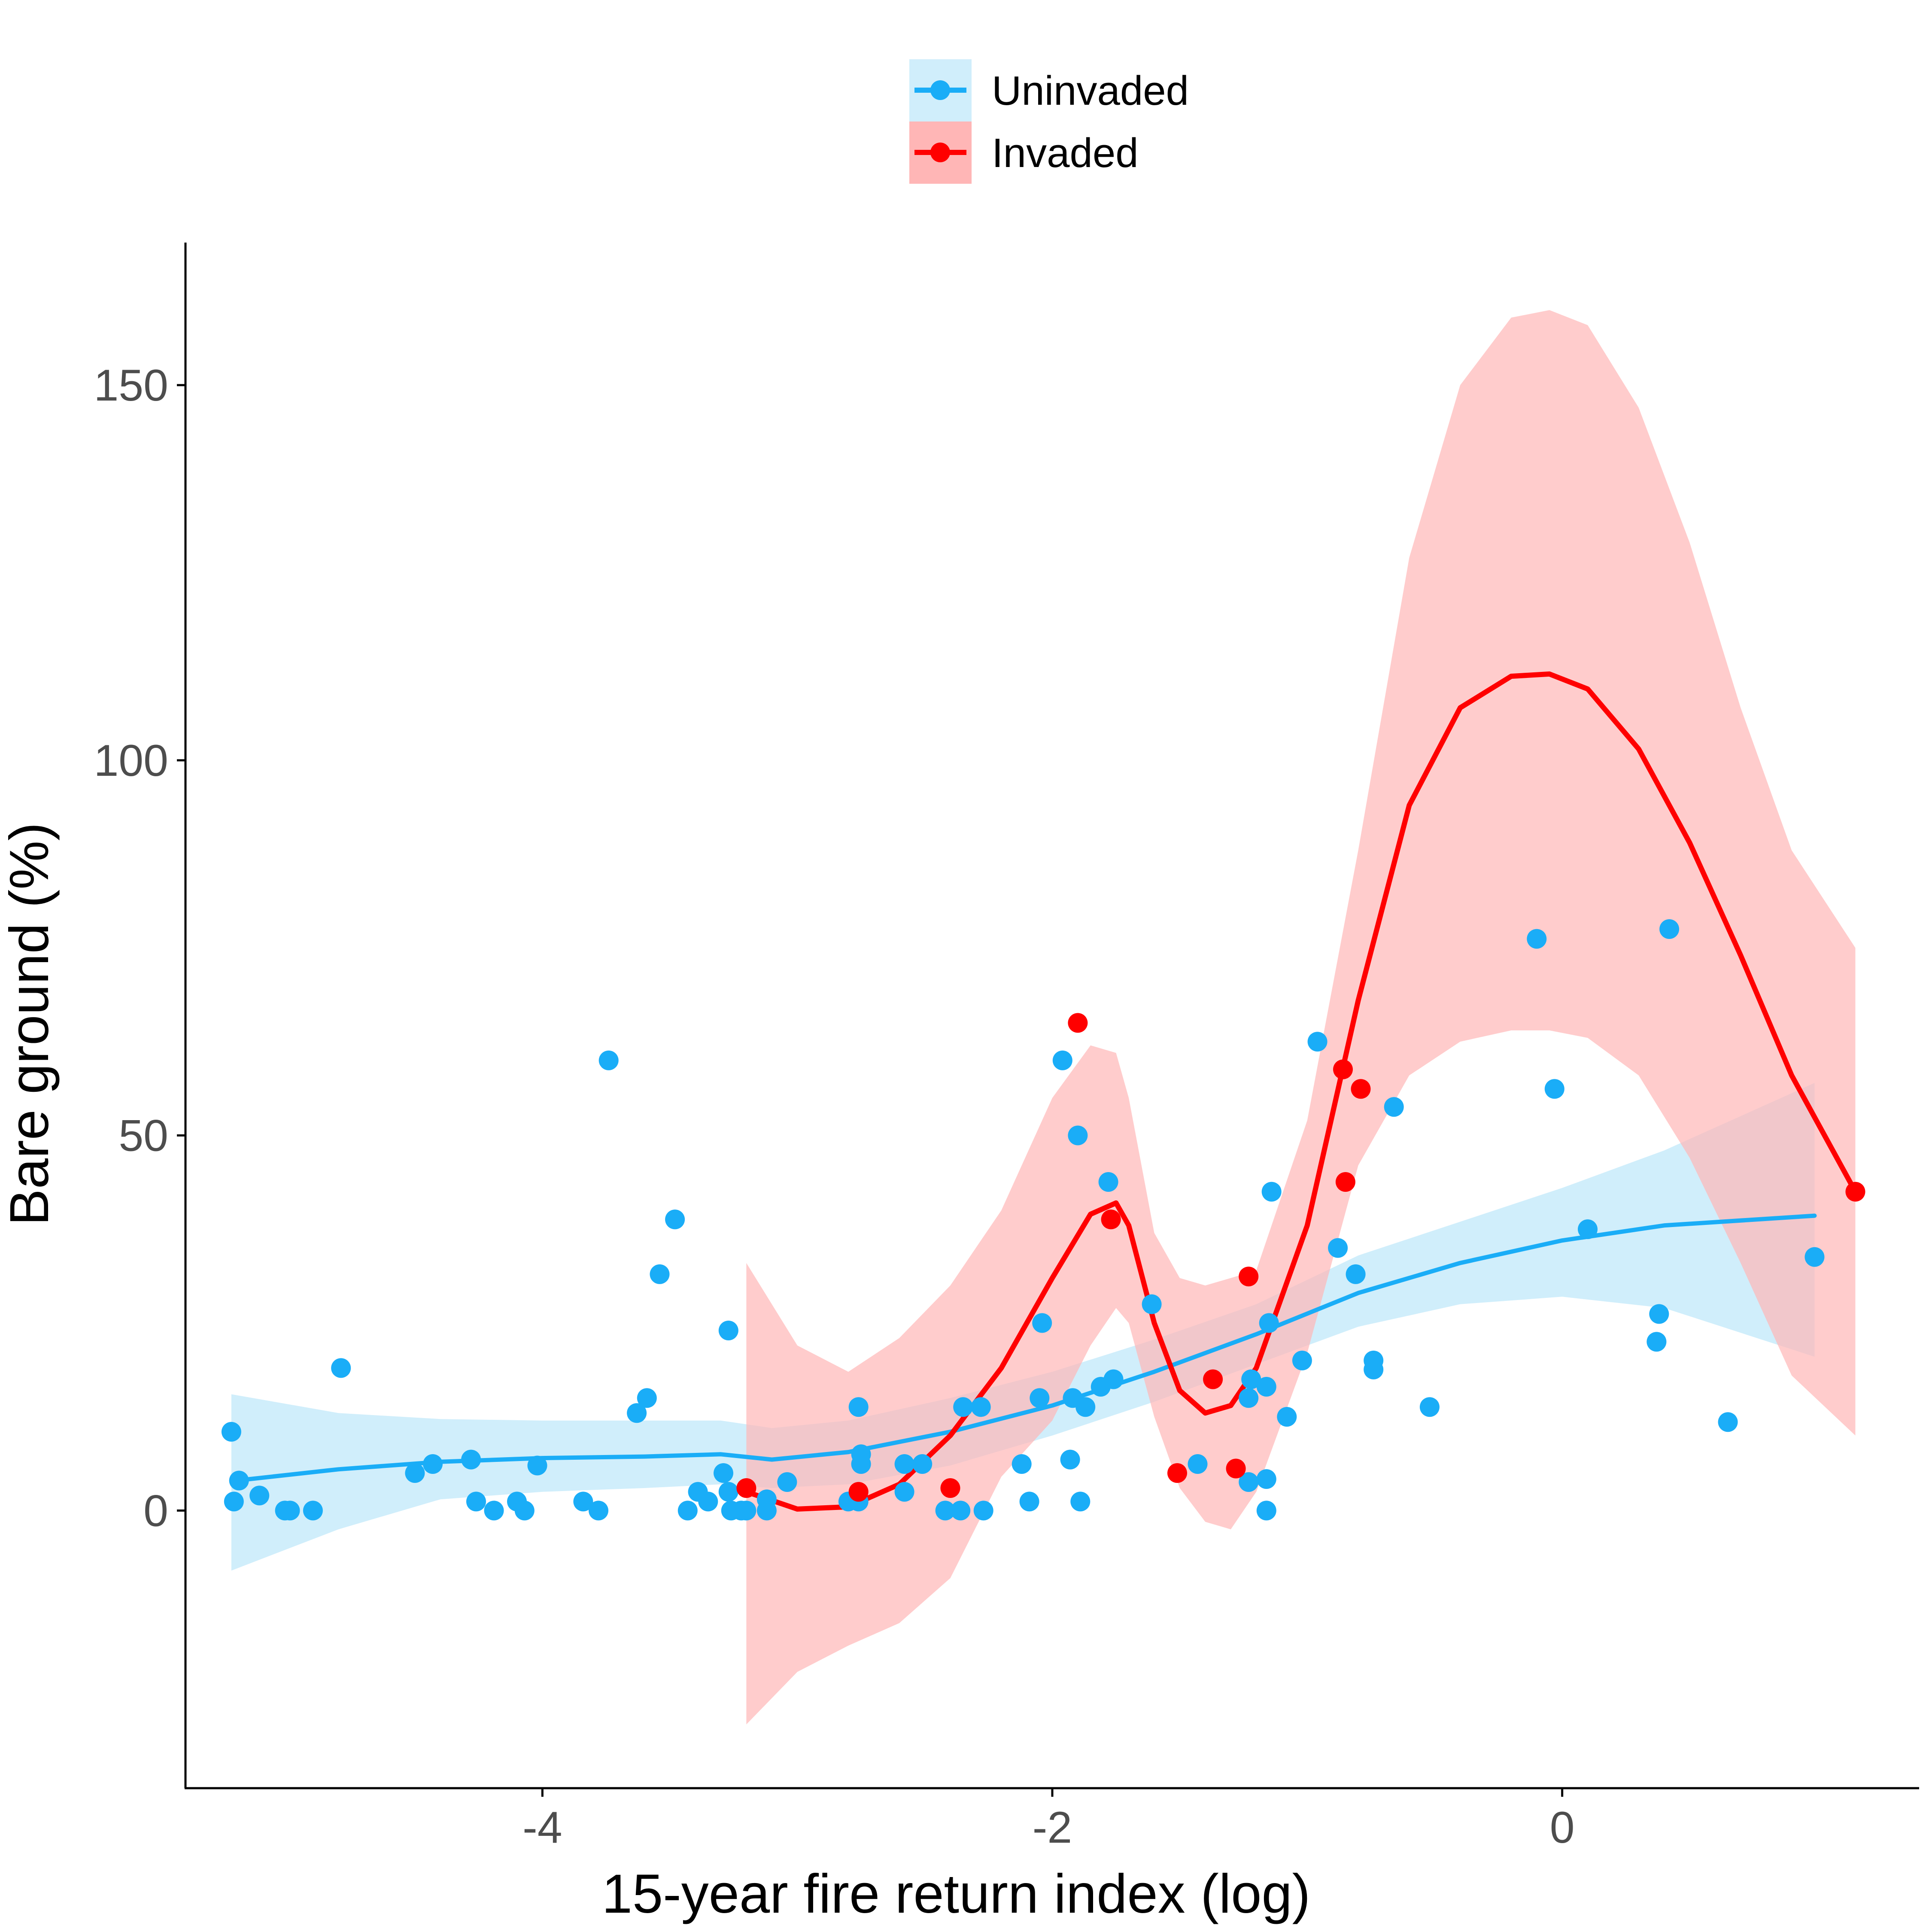 The image size is (1932, 1932). I want to click on x-axis-title: 15-year fire return index (log), so click(957, 1894).